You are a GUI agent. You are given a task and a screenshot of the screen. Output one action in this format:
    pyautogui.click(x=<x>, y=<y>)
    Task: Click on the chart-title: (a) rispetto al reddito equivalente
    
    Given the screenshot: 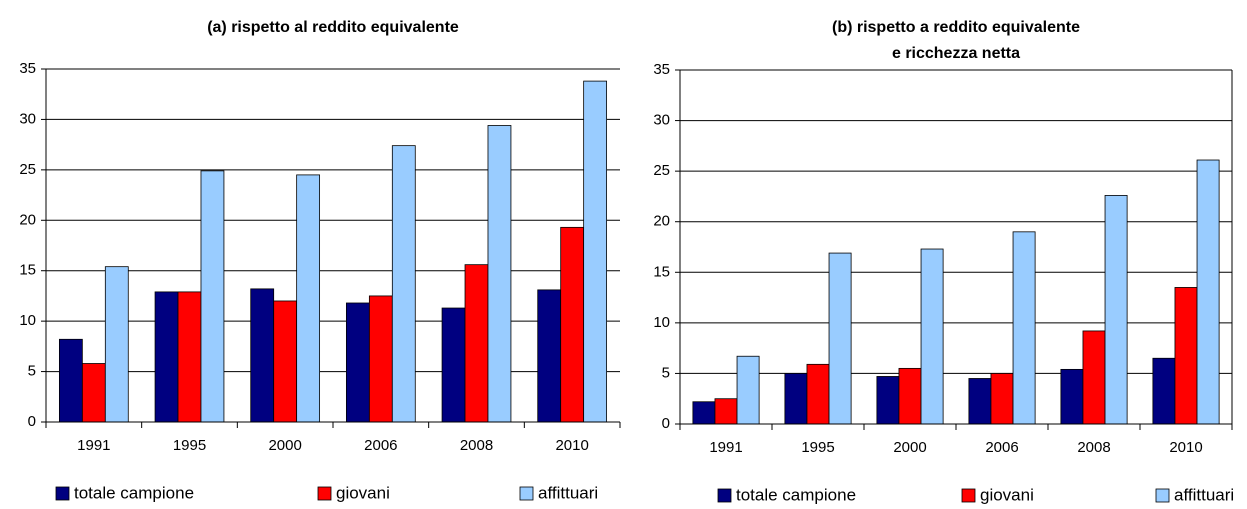 What is the action you would take?
    pyautogui.click(x=333, y=27)
    